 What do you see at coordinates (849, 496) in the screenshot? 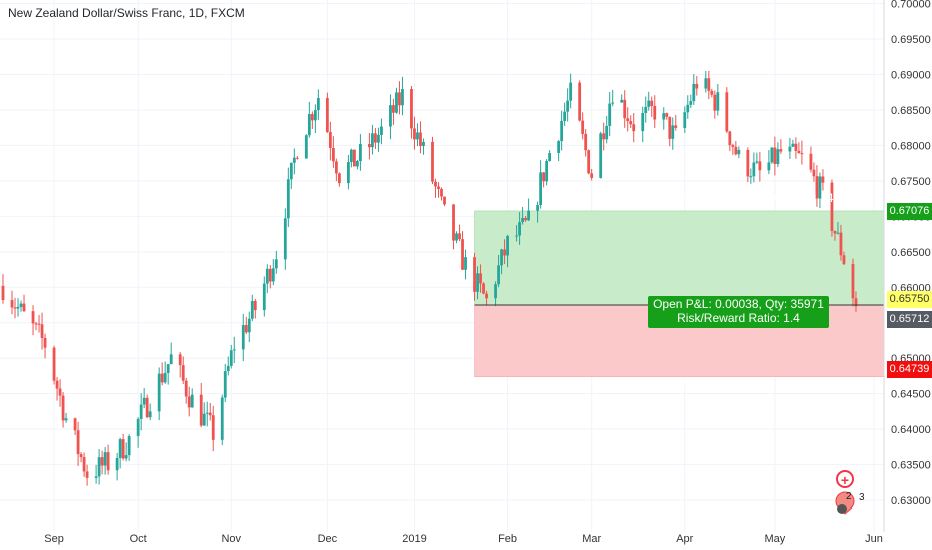
I see `event-count-2: 2` at bounding box center [849, 496].